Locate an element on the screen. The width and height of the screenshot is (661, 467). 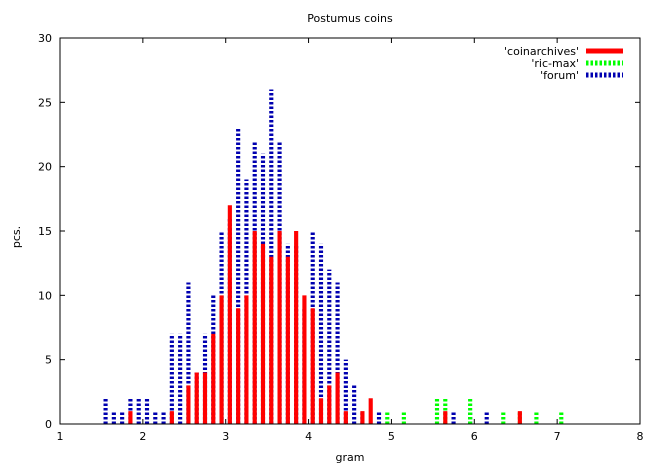
y-axis-label: pcs. is located at coordinates (16, 237).